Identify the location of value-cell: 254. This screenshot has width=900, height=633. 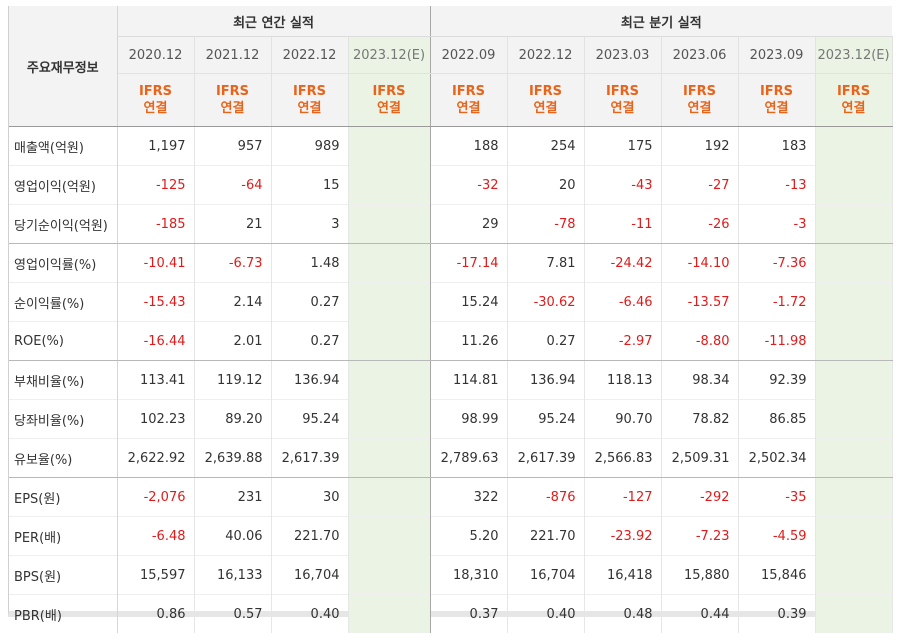
(545, 146).